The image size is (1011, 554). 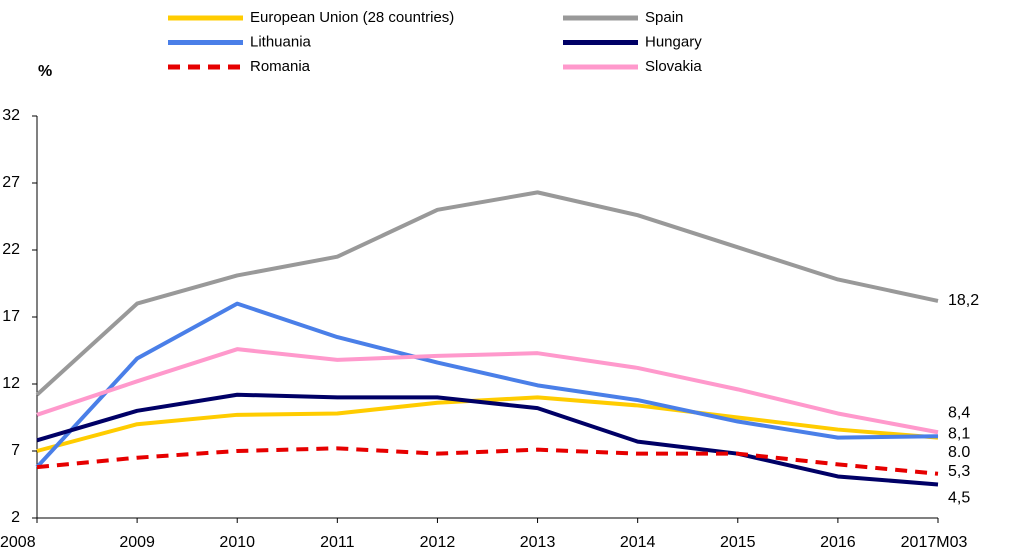 What do you see at coordinates (15, 450) in the screenshot?
I see `y-tick-label: 7` at bounding box center [15, 450].